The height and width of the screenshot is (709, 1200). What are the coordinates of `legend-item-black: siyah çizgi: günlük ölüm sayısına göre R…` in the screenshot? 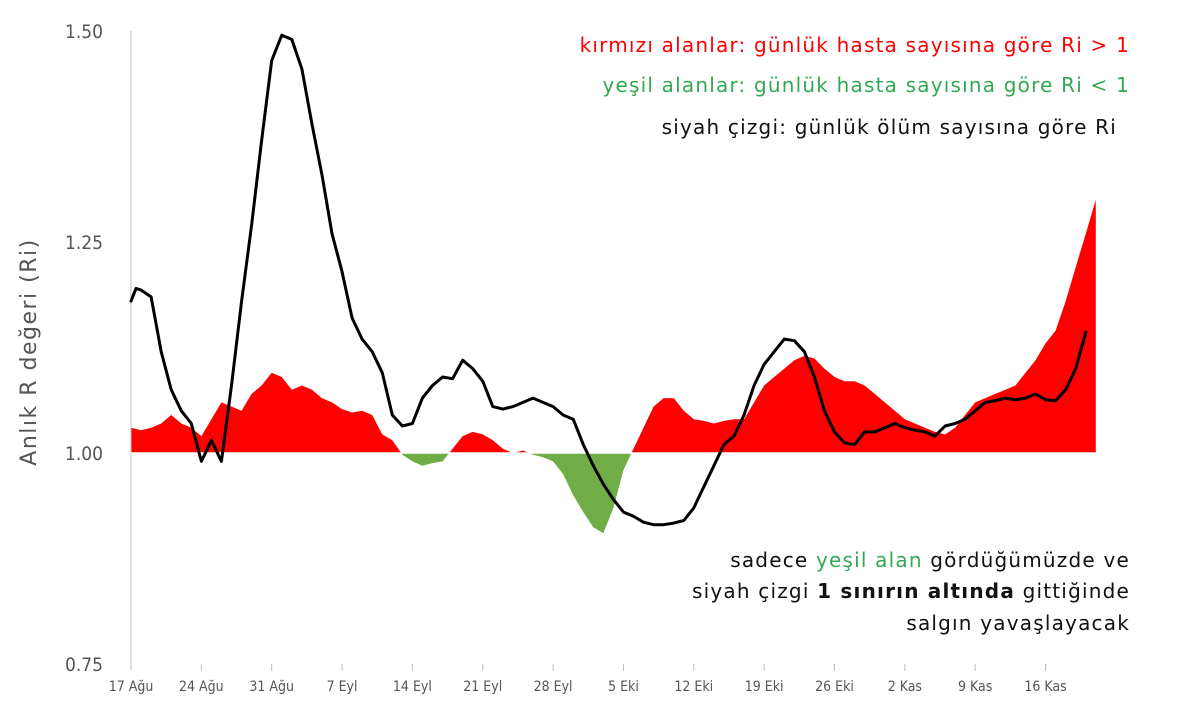 It's located at (889, 127).